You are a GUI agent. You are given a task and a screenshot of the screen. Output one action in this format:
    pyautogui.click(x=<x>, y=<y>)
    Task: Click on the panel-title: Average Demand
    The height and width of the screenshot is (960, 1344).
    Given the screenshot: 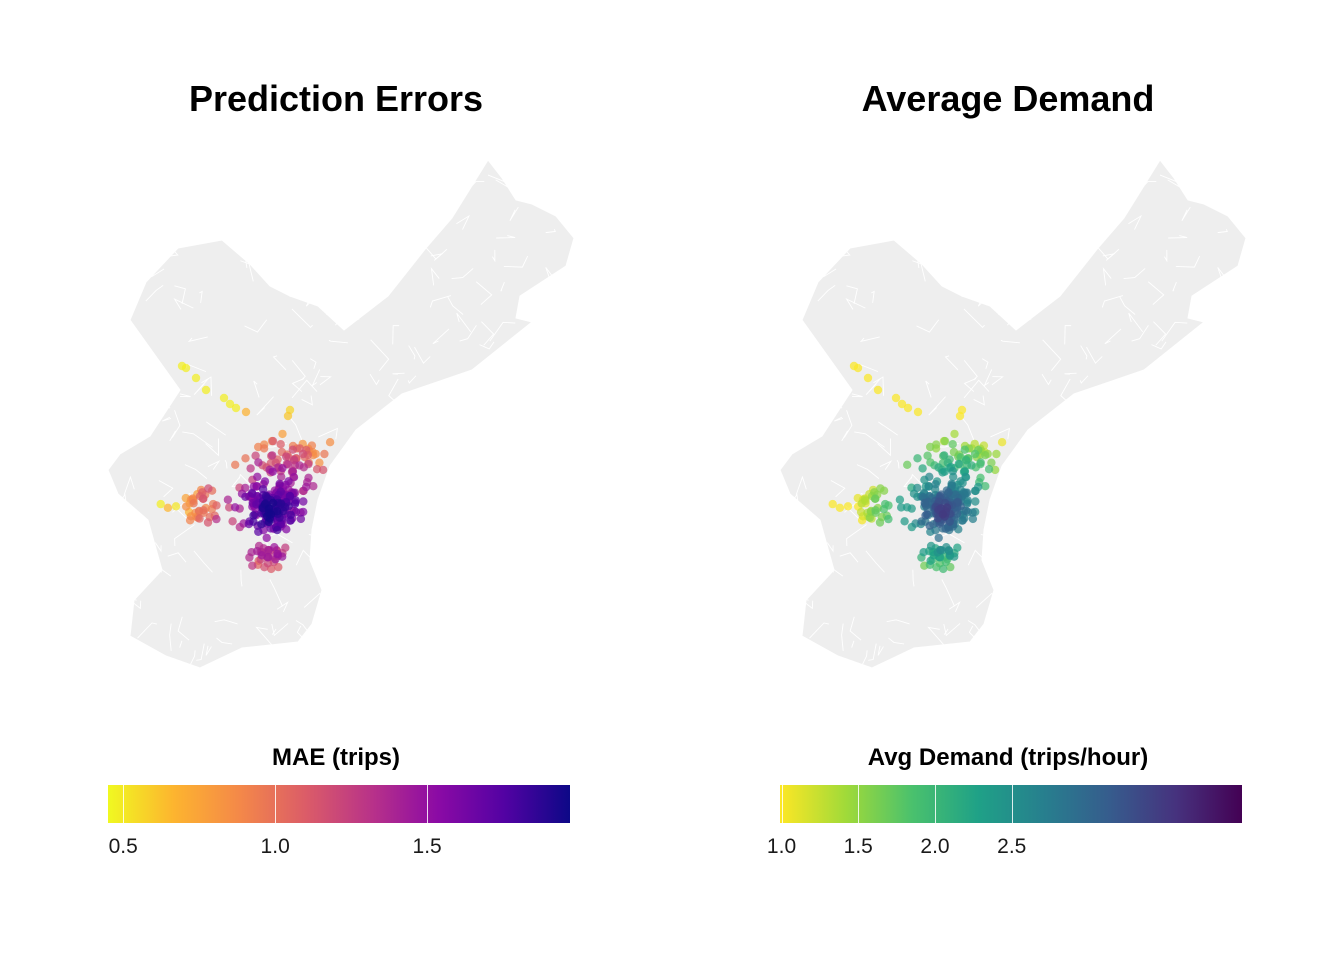 What is the action you would take?
    pyautogui.click(x=1008, y=98)
    